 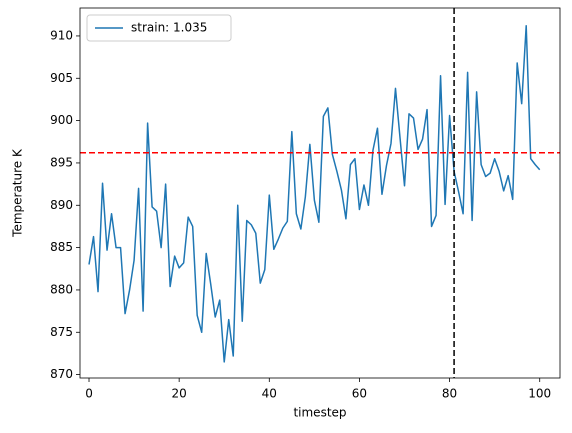 What do you see at coordinates (269, 394) in the screenshot?
I see `x-tick-label: 40` at bounding box center [269, 394].